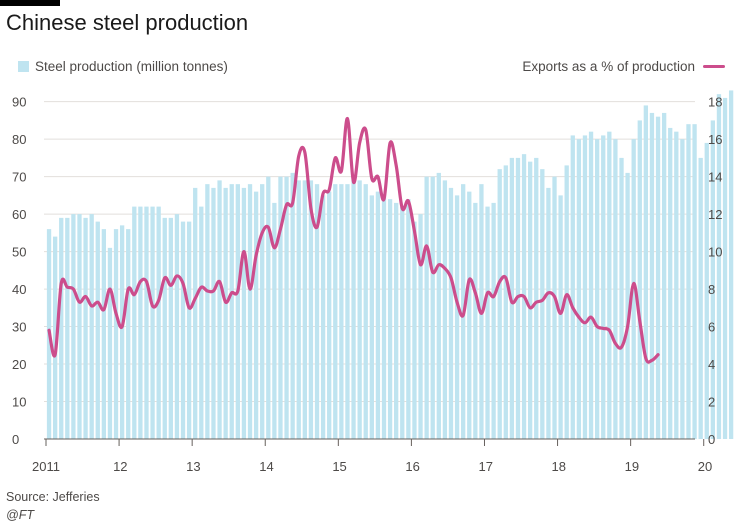 This screenshot has height=528, width=739. I want to click on brand-bar, so click(30, 3).